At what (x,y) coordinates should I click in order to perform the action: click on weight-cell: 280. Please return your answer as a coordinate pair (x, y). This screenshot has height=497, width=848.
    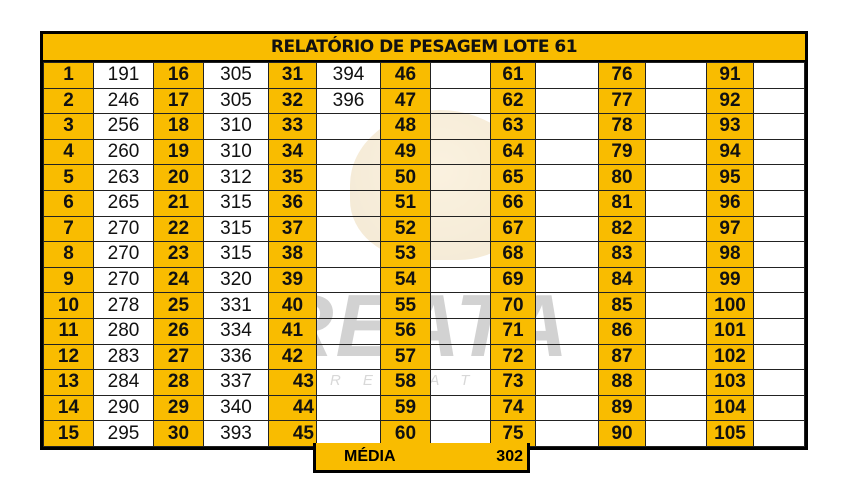
    Looking at the image, I should click on (123, 331).